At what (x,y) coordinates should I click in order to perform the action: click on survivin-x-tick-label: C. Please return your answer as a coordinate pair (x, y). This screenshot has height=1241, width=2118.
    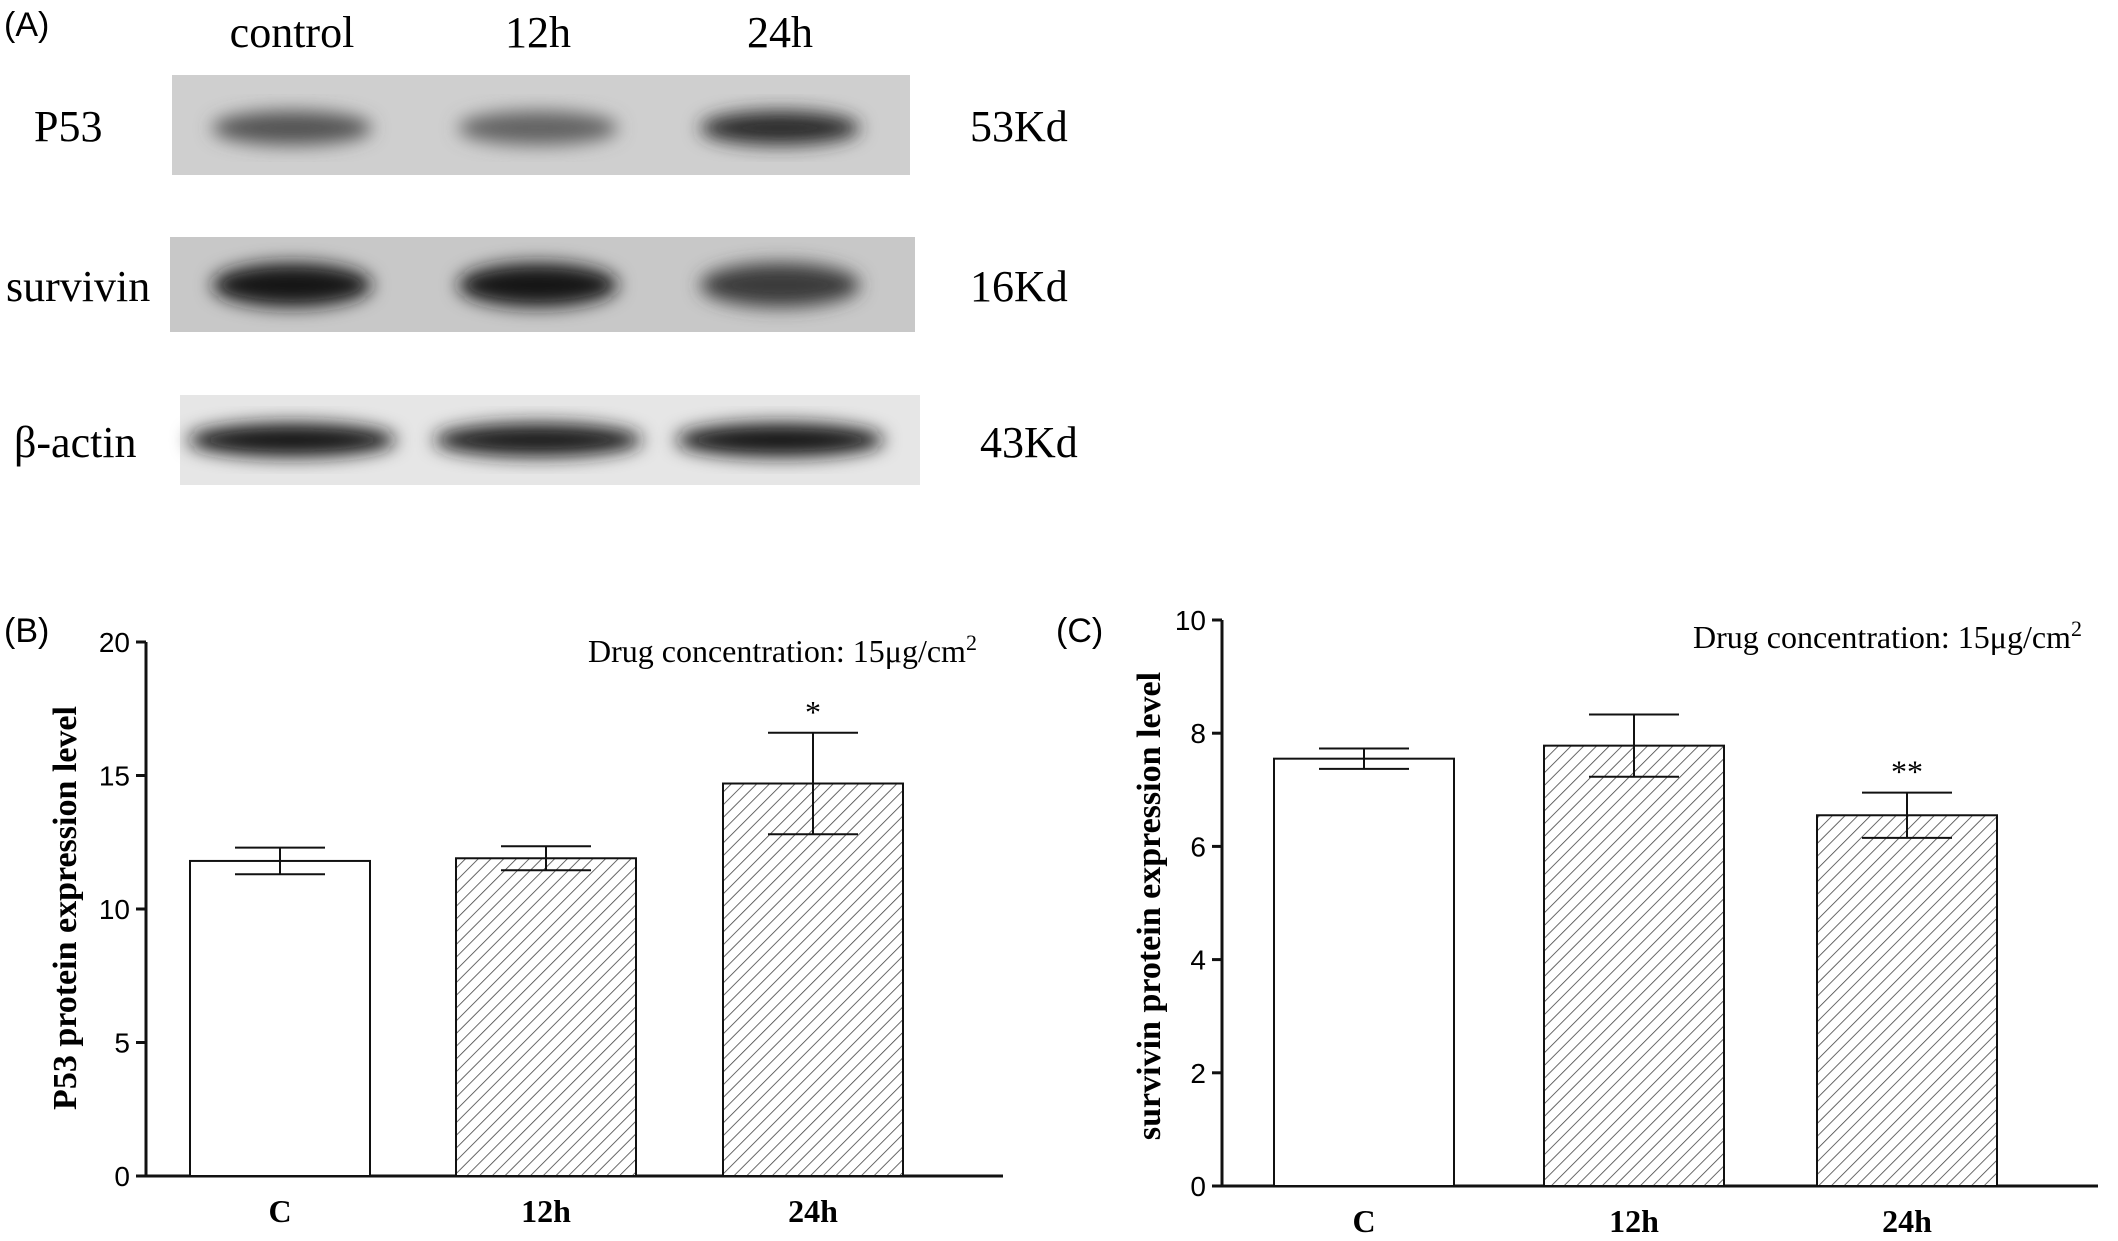
    Looking at the image, I should click on (1363, 1221).